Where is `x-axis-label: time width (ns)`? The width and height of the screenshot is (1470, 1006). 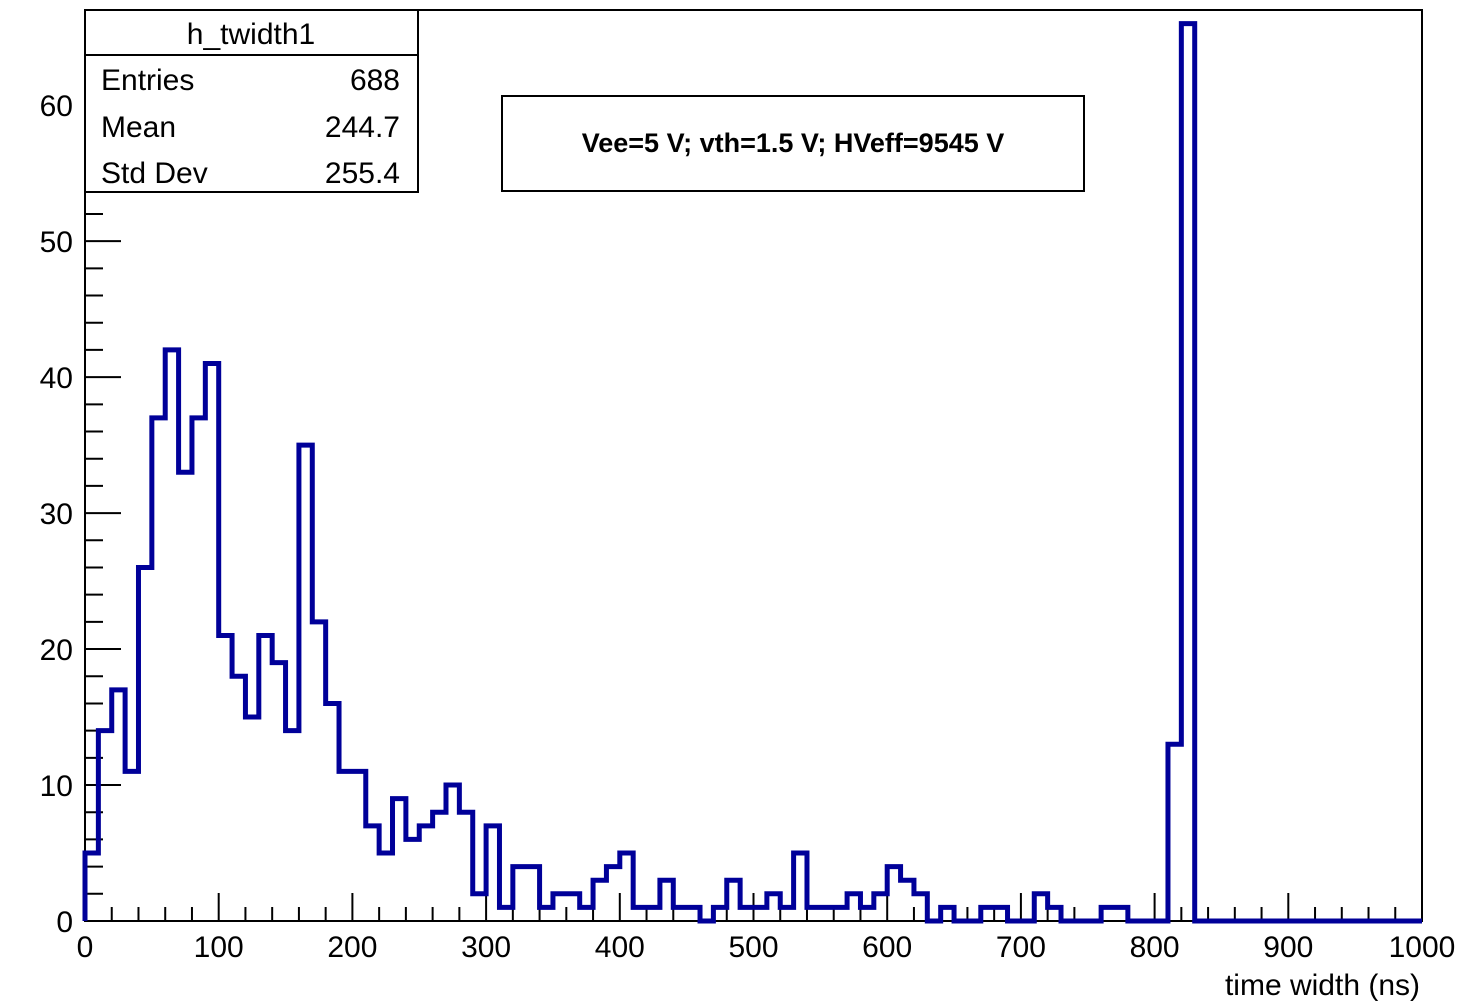
x-axis-label: time width (ns) is located at coordinates (1322, 985).